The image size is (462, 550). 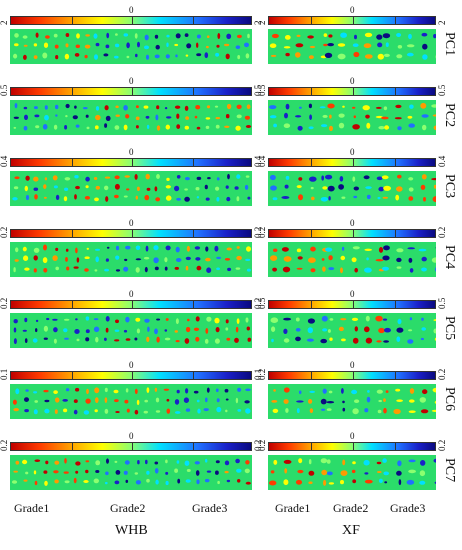 I want to click on score-map, so click(x=352, y=472).